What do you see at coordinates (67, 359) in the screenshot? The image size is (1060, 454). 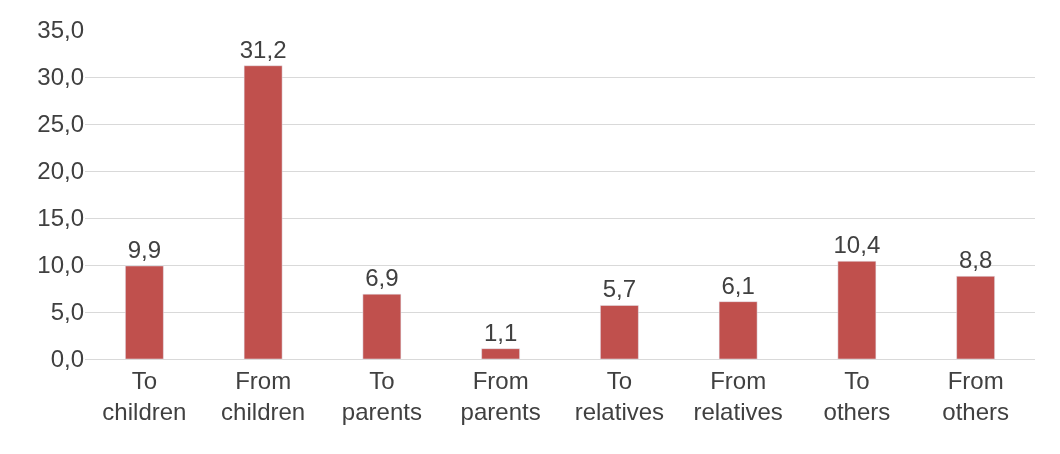 I see `y-tick-label: 0,0` at bounding box center [67, 359].